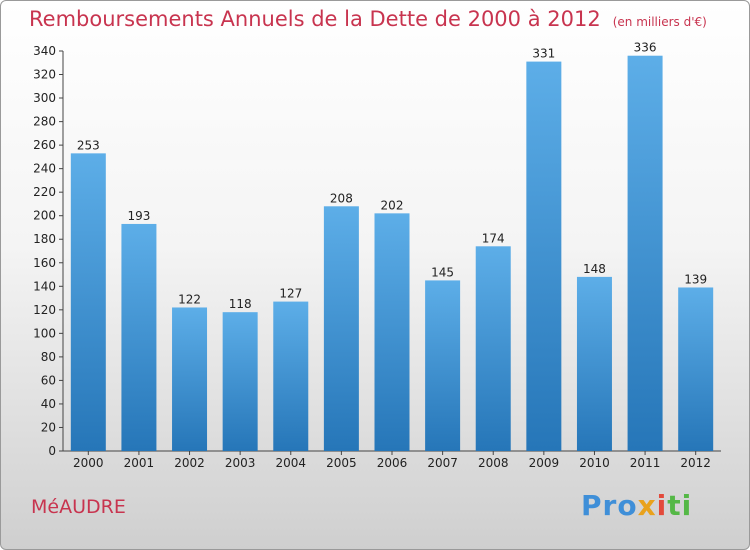 The width and height of the screenshot is (750, 550). Describe the element at coordinates (442, 463) in the screenshot. I see `x-tick-label-2007: 2007` at that location.